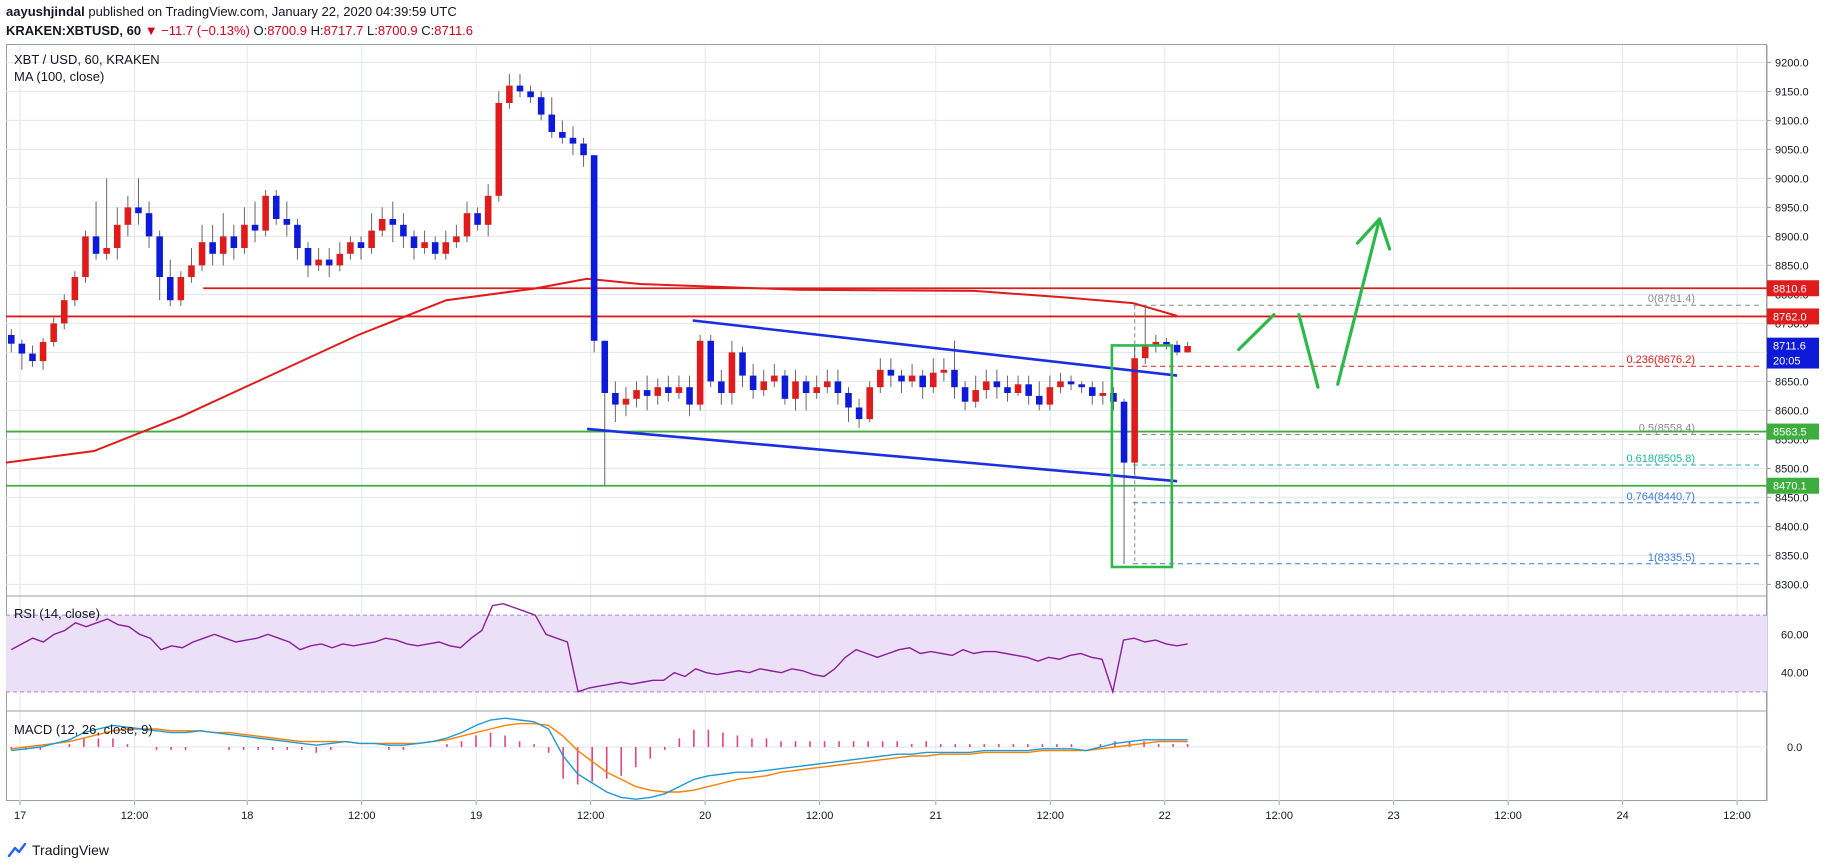 The image size is (1828, 868). Describe the element at coordinates (591, 370) in the screenshot. I see `ma100-line` at that location.